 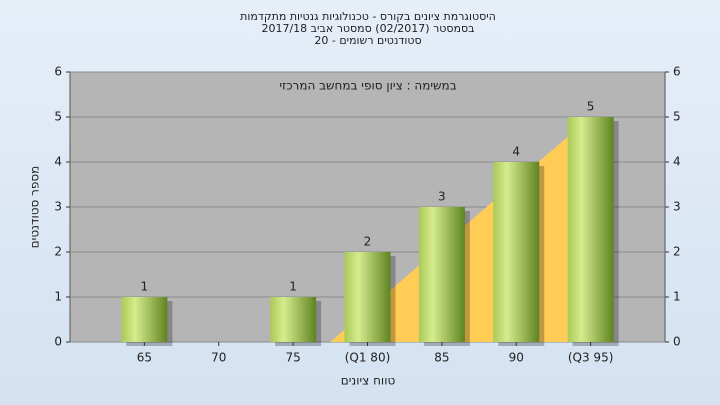 What do you see at coordinates (58, 342) in the screenshot?
I see `y-tick-label: 0` at bounding box center [58, 342].